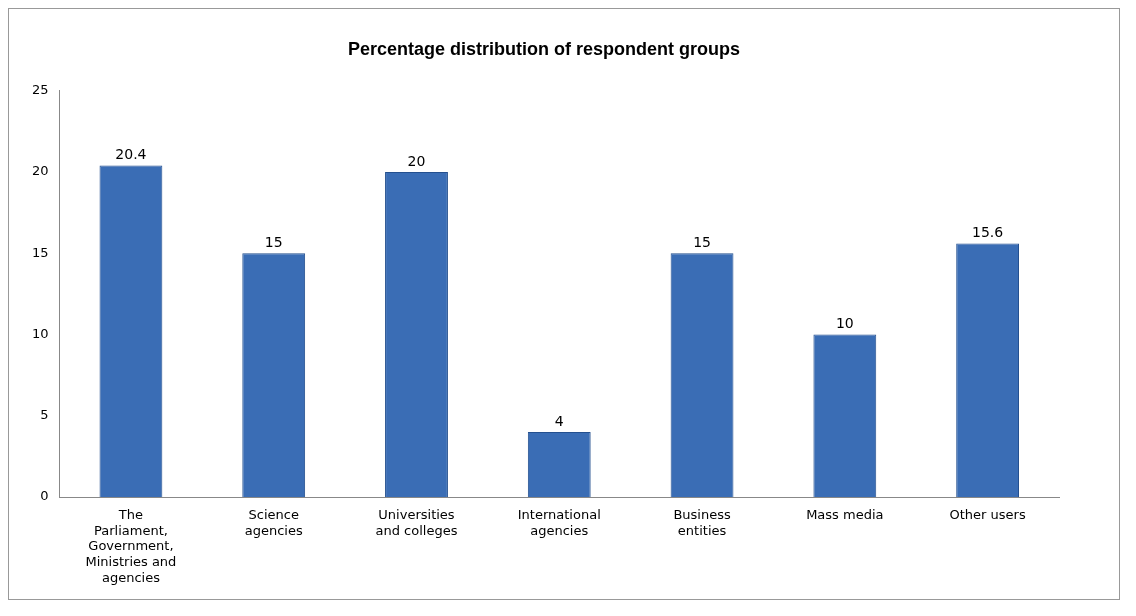  Describe the element at coordinates (44, 496) in the screenshot. I see `y-tick-label: 0` at that location.